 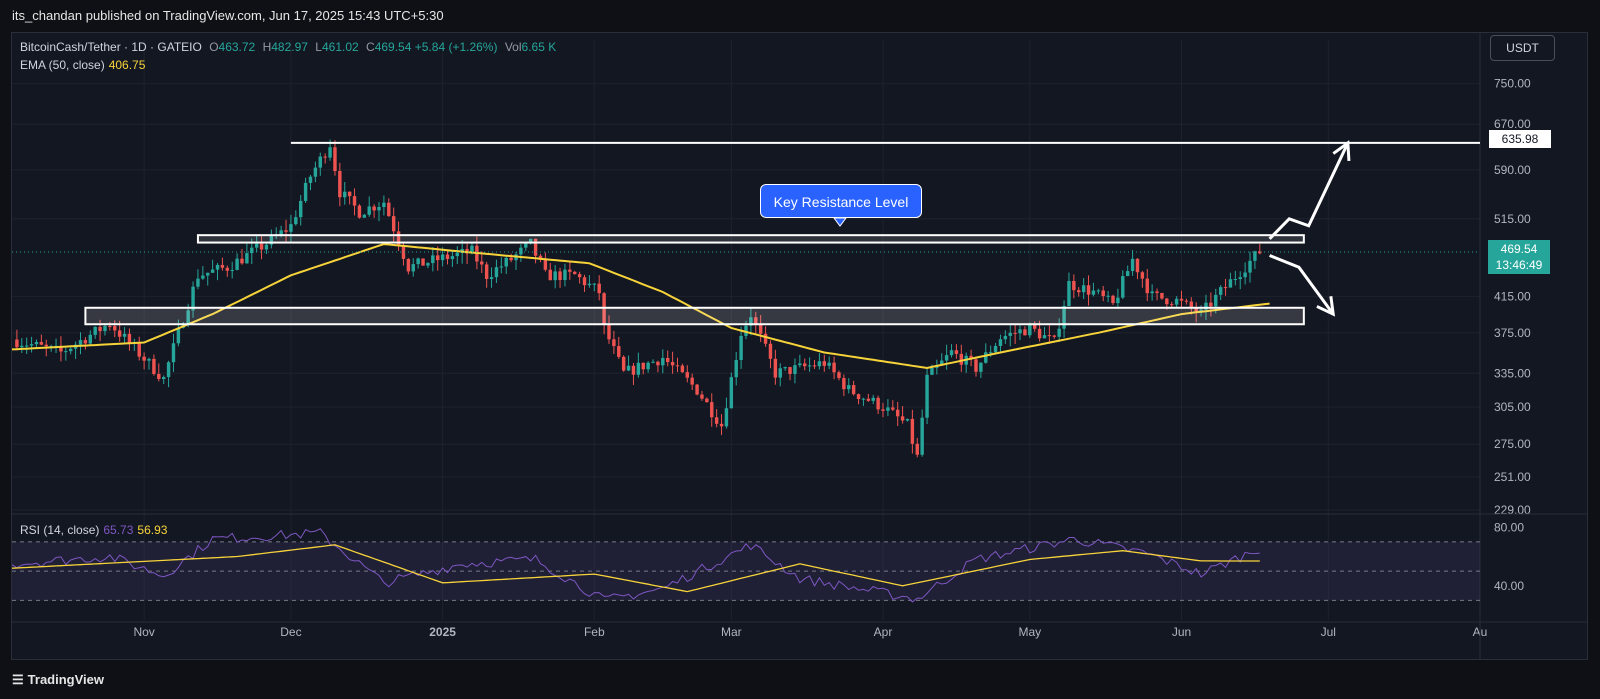 What do you see at coordinates (143, 632) in the screenshot?
I see `time-axis-label: Nov` at bounding box center [143, 632].